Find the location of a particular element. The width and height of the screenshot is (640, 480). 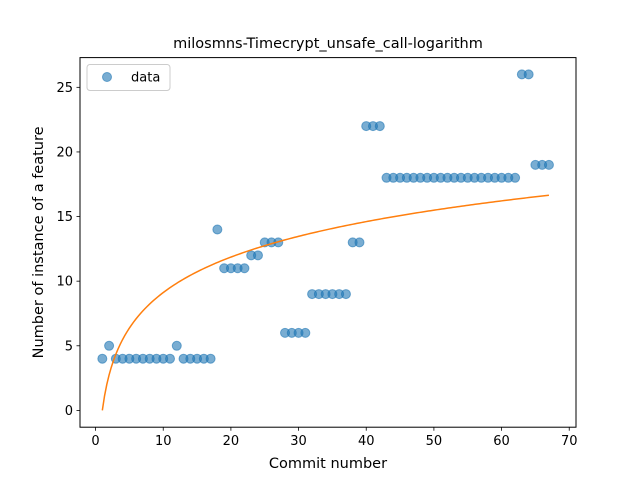

y-tick-label: 5 is located at coordinates (69, 346).